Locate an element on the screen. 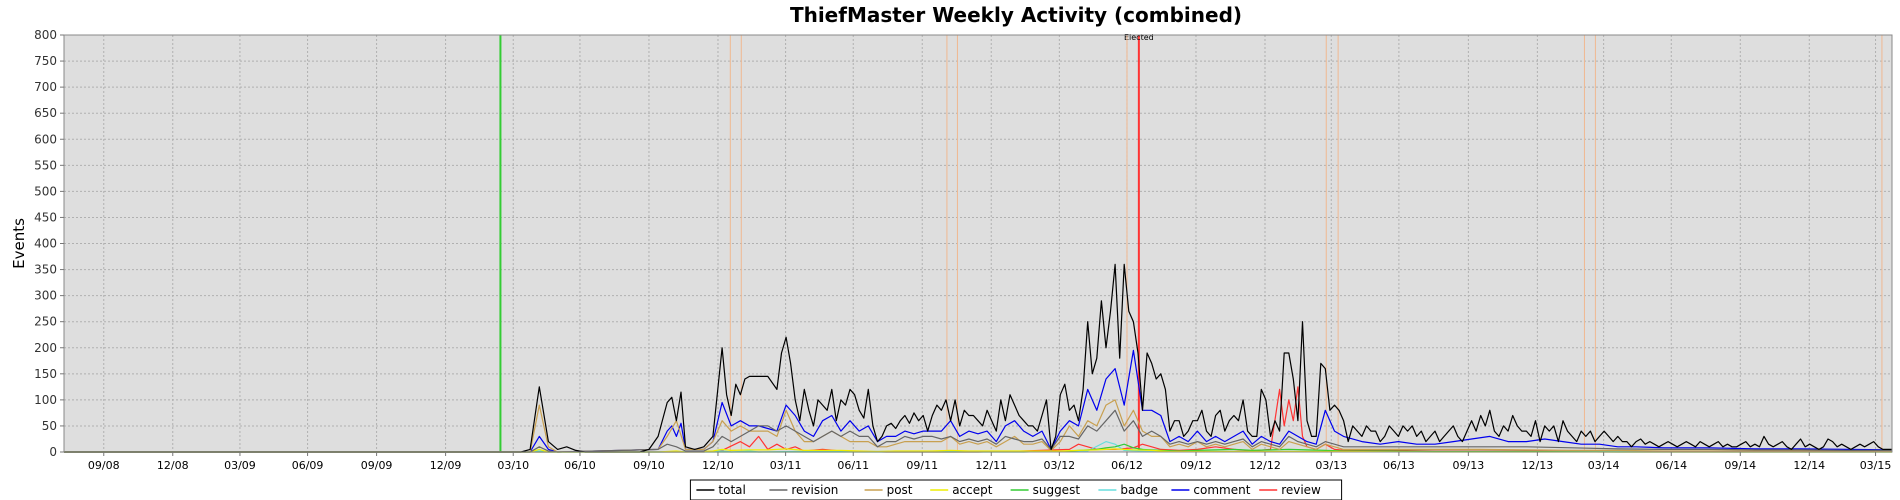 This screenshot has width=1900, height=500. y-axis-label: Events is located at coordinates (19, 243).